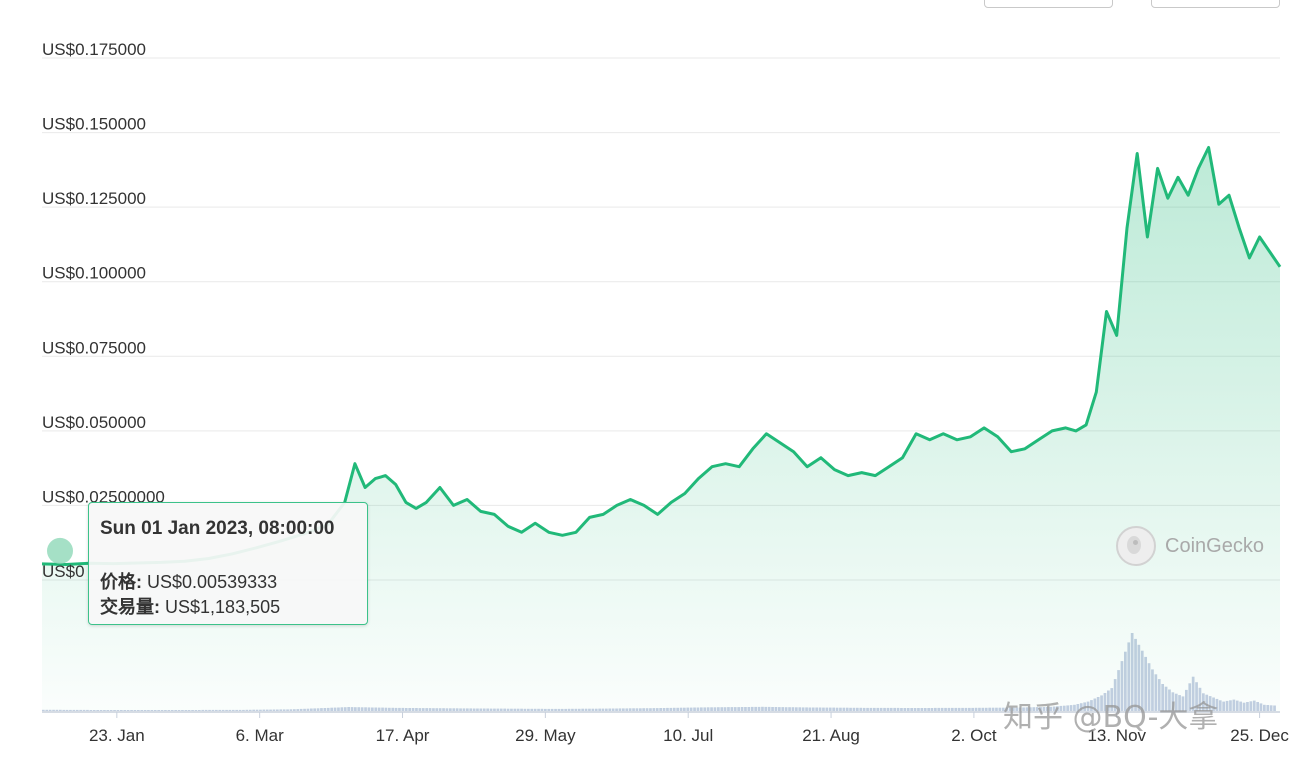  What do you see at coordinates (1259, 735) in the screenshot?
I see `x-tick-label: 25. Dec` at bounding box center [1259, 735].